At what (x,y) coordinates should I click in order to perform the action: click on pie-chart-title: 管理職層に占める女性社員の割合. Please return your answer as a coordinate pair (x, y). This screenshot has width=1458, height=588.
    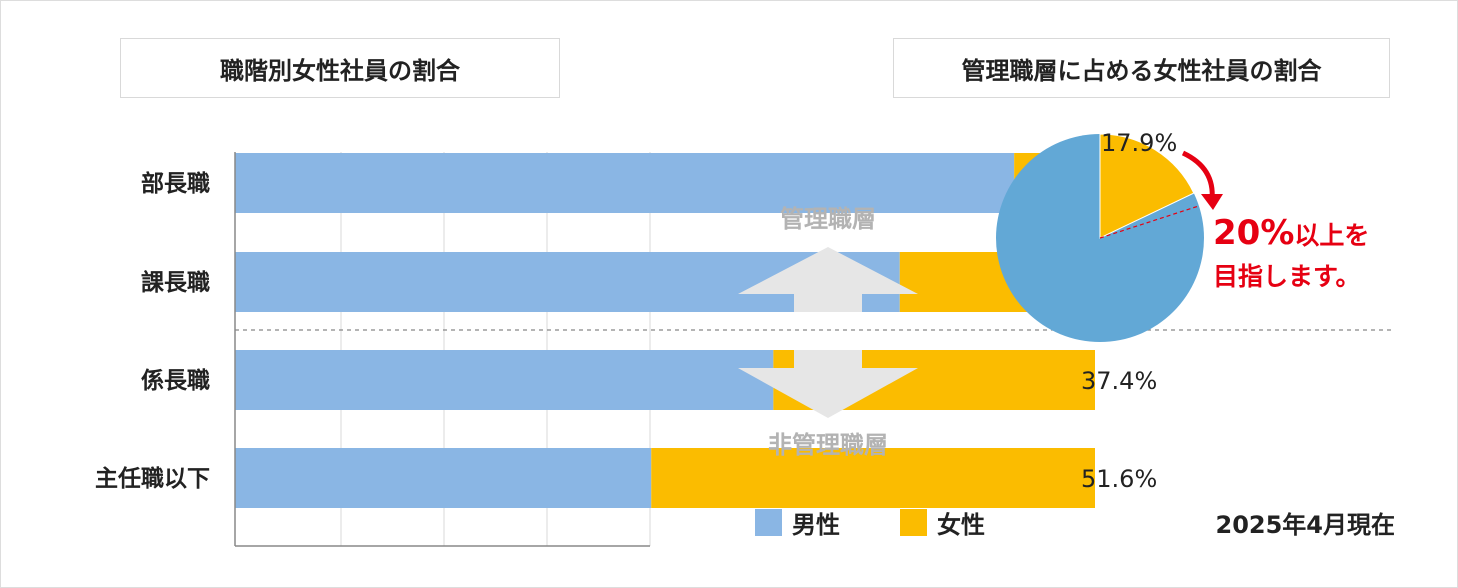
    Looking at the image, I should click on (1141, 68).